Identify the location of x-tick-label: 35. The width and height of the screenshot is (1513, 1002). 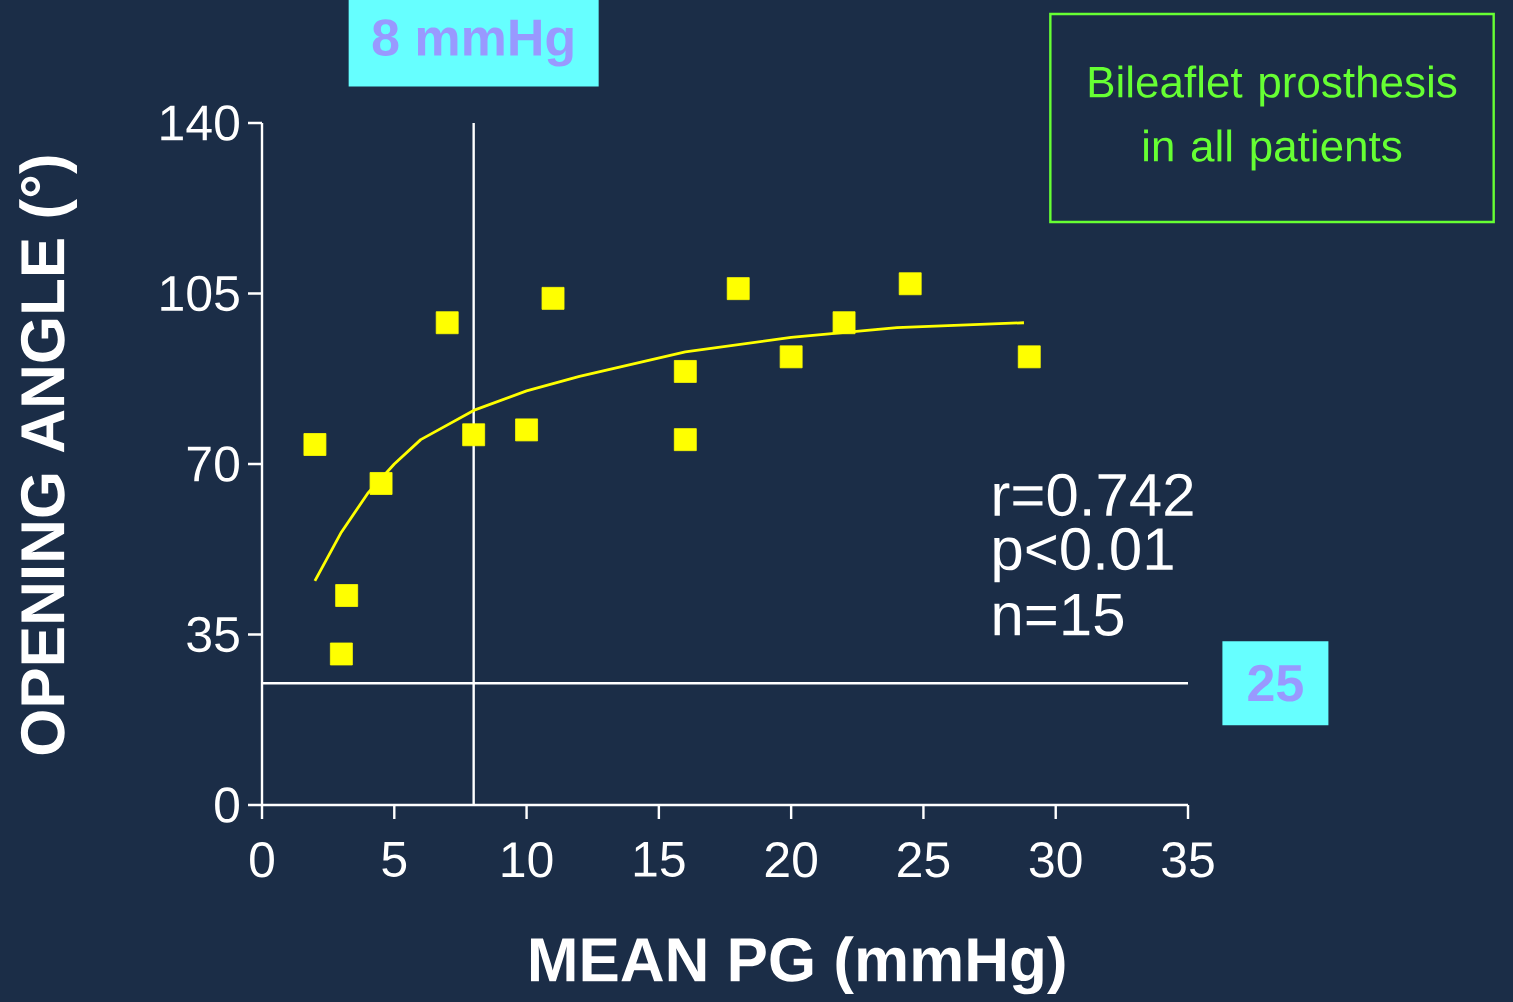
(1188, 860).